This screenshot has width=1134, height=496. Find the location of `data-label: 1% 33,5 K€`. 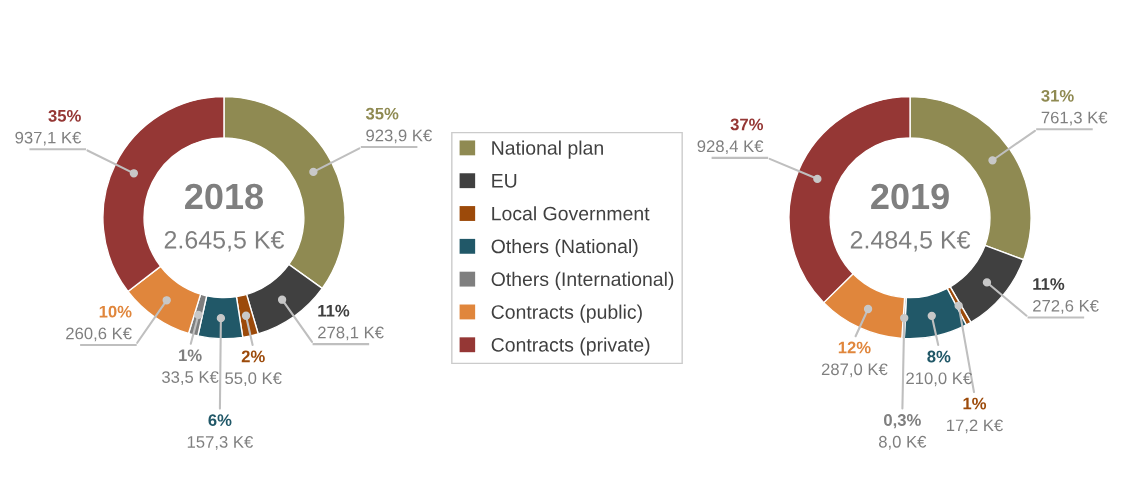

data-label: 1% 33,5 K€ is located at coordinates (190, 367).